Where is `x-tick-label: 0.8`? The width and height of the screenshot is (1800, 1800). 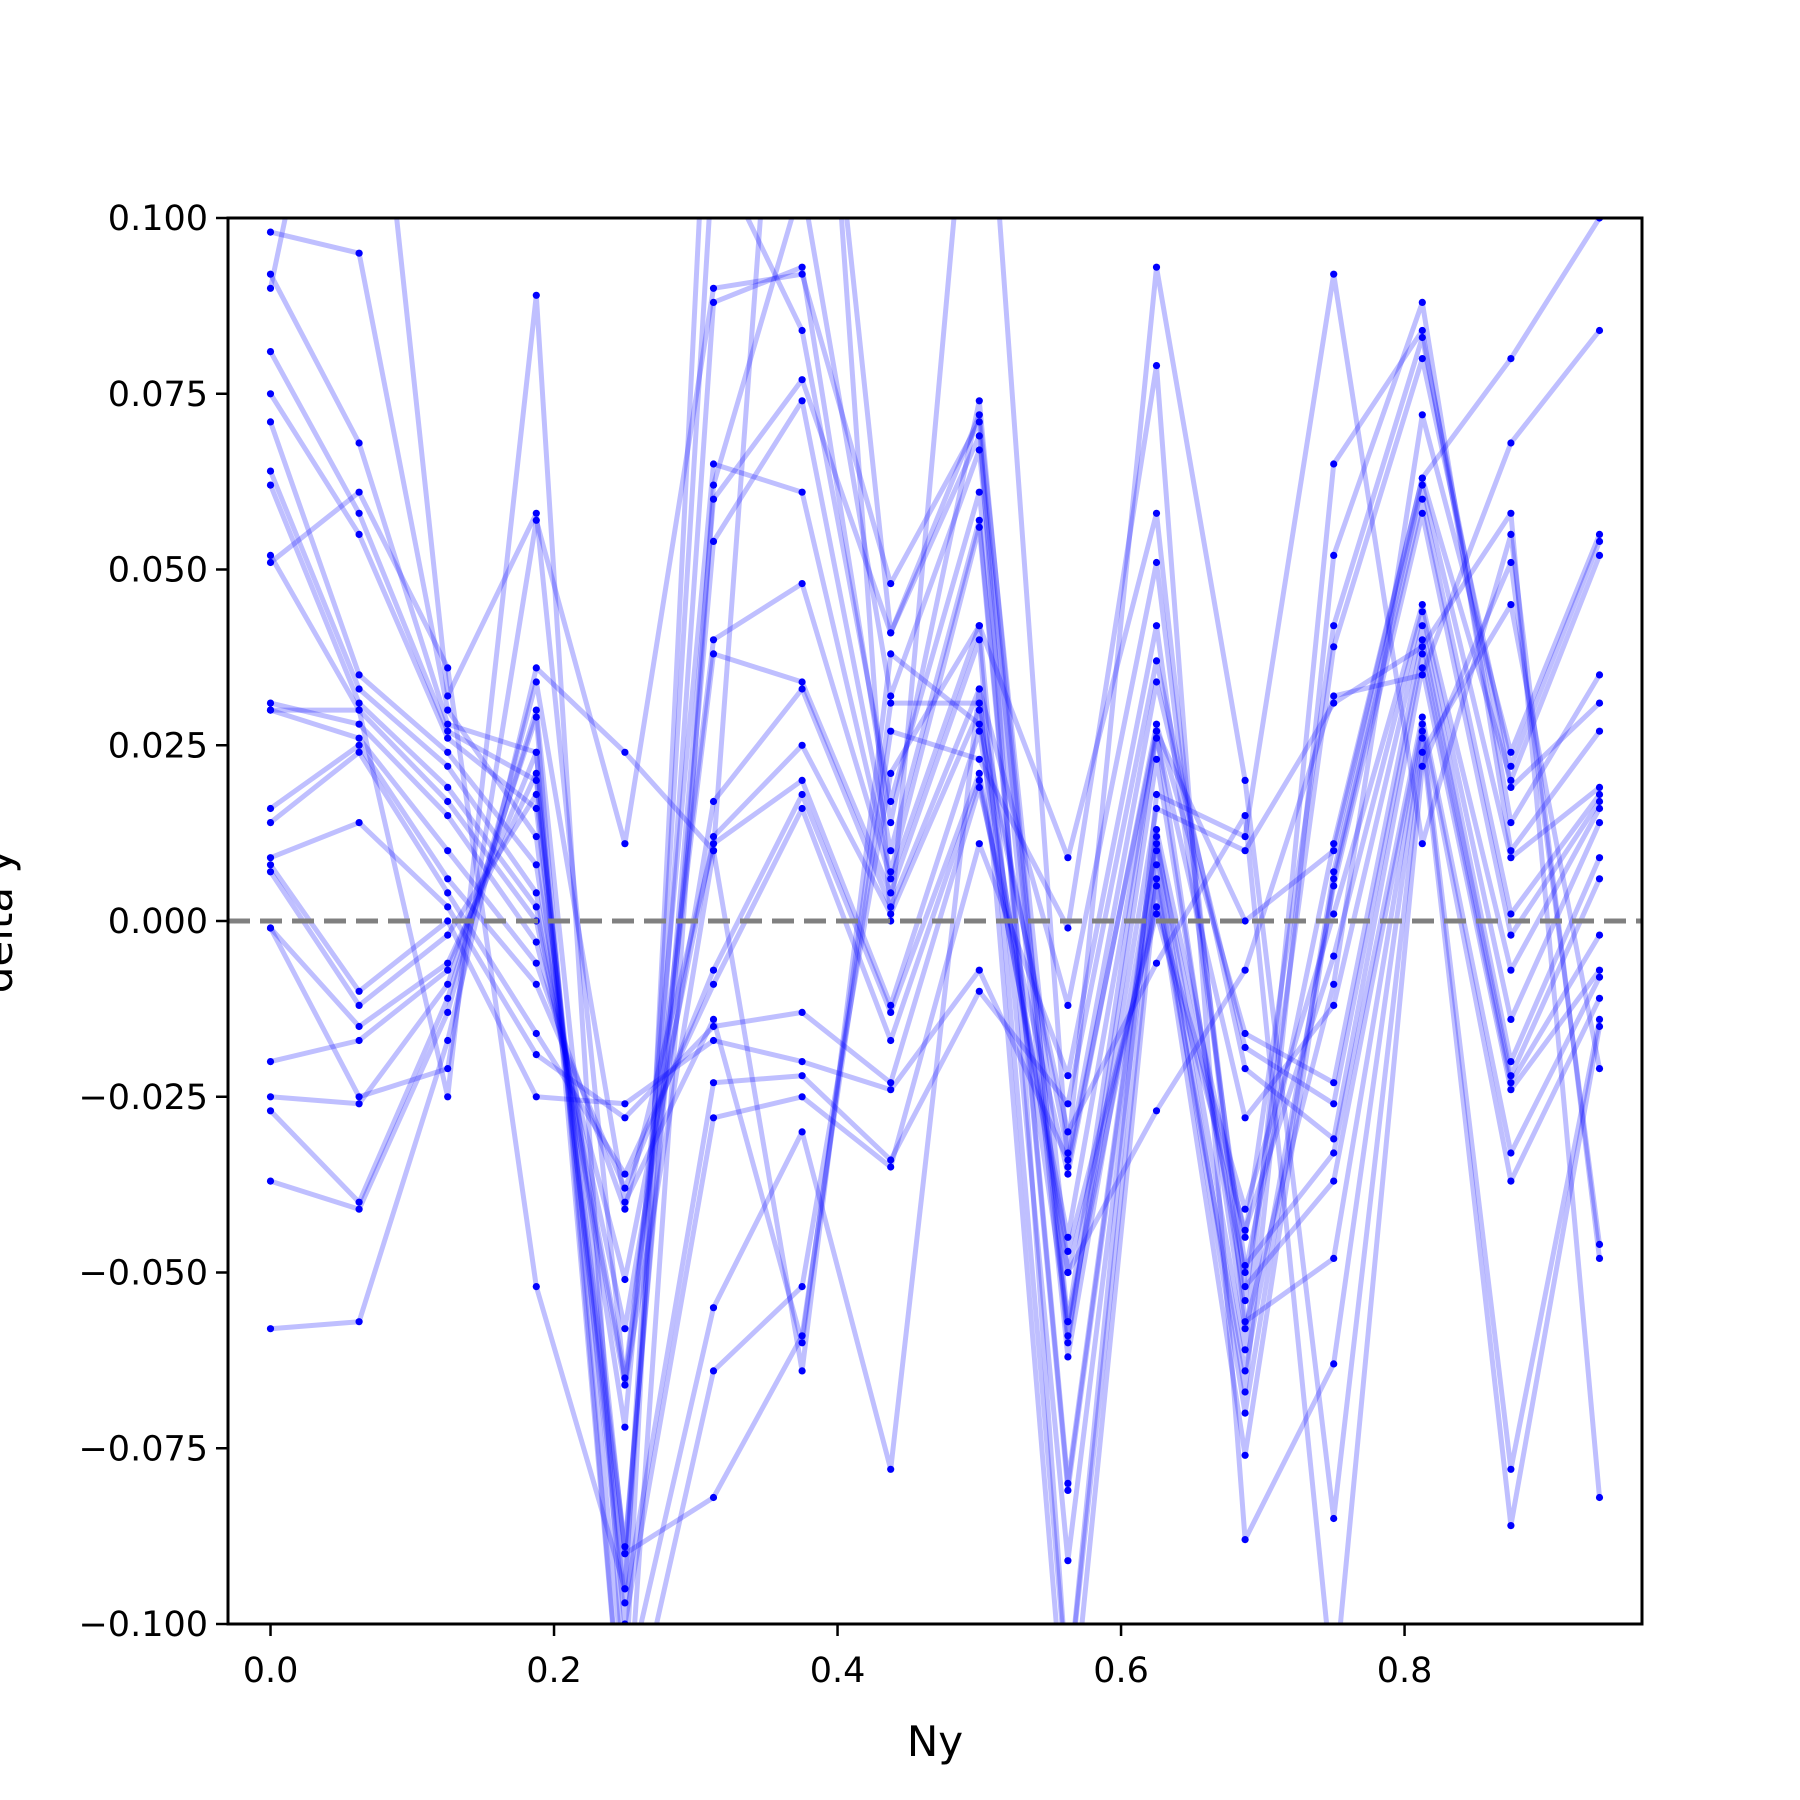
x-tick-label: 0.8 is located at coordinates (1405, 1671).